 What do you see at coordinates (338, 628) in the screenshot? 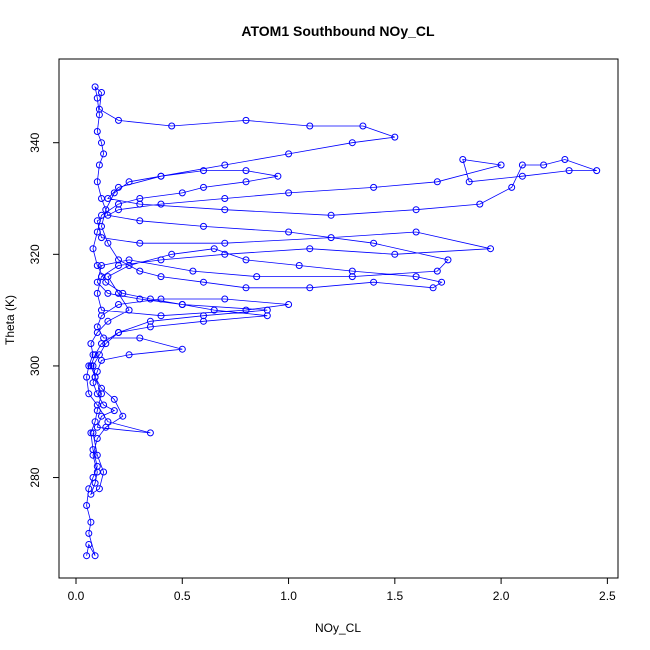
I see `x-axis-label: NOy_CL` at bounding box center [338, 628].